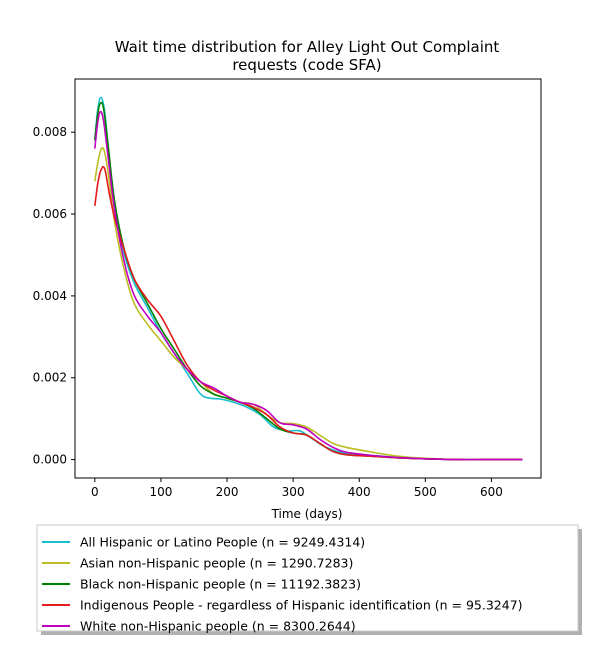  Describe the element at coordinates (491, 492) in the screenshot. I see `x-tick-label: 600` at that location.